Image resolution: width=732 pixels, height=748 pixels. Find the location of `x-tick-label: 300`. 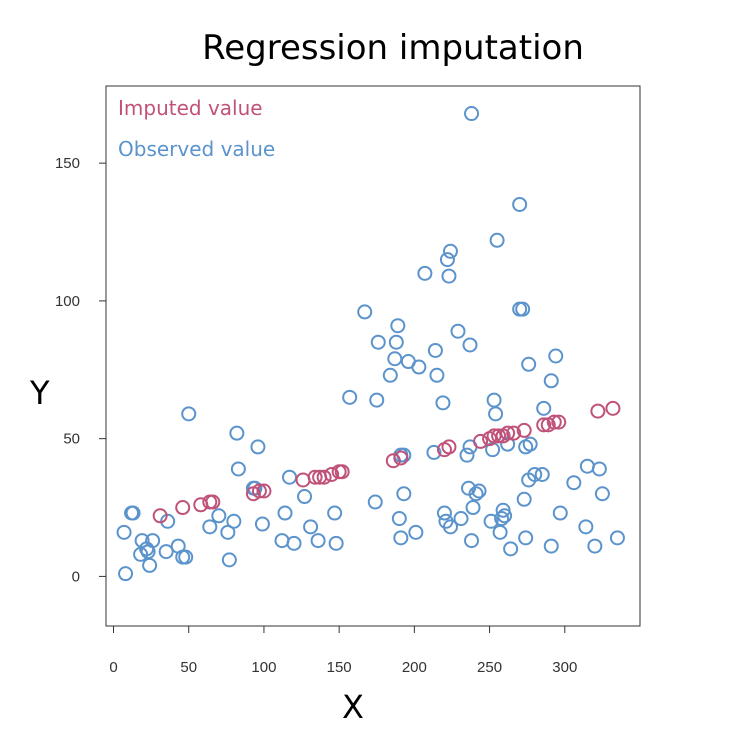

x-tick-label: 300 is located at coordinates (564, 667).